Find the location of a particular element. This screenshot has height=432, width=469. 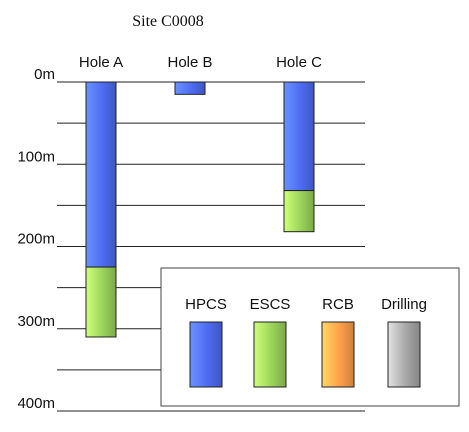

hole-label: Hole A is located at coordinates (101, 62).